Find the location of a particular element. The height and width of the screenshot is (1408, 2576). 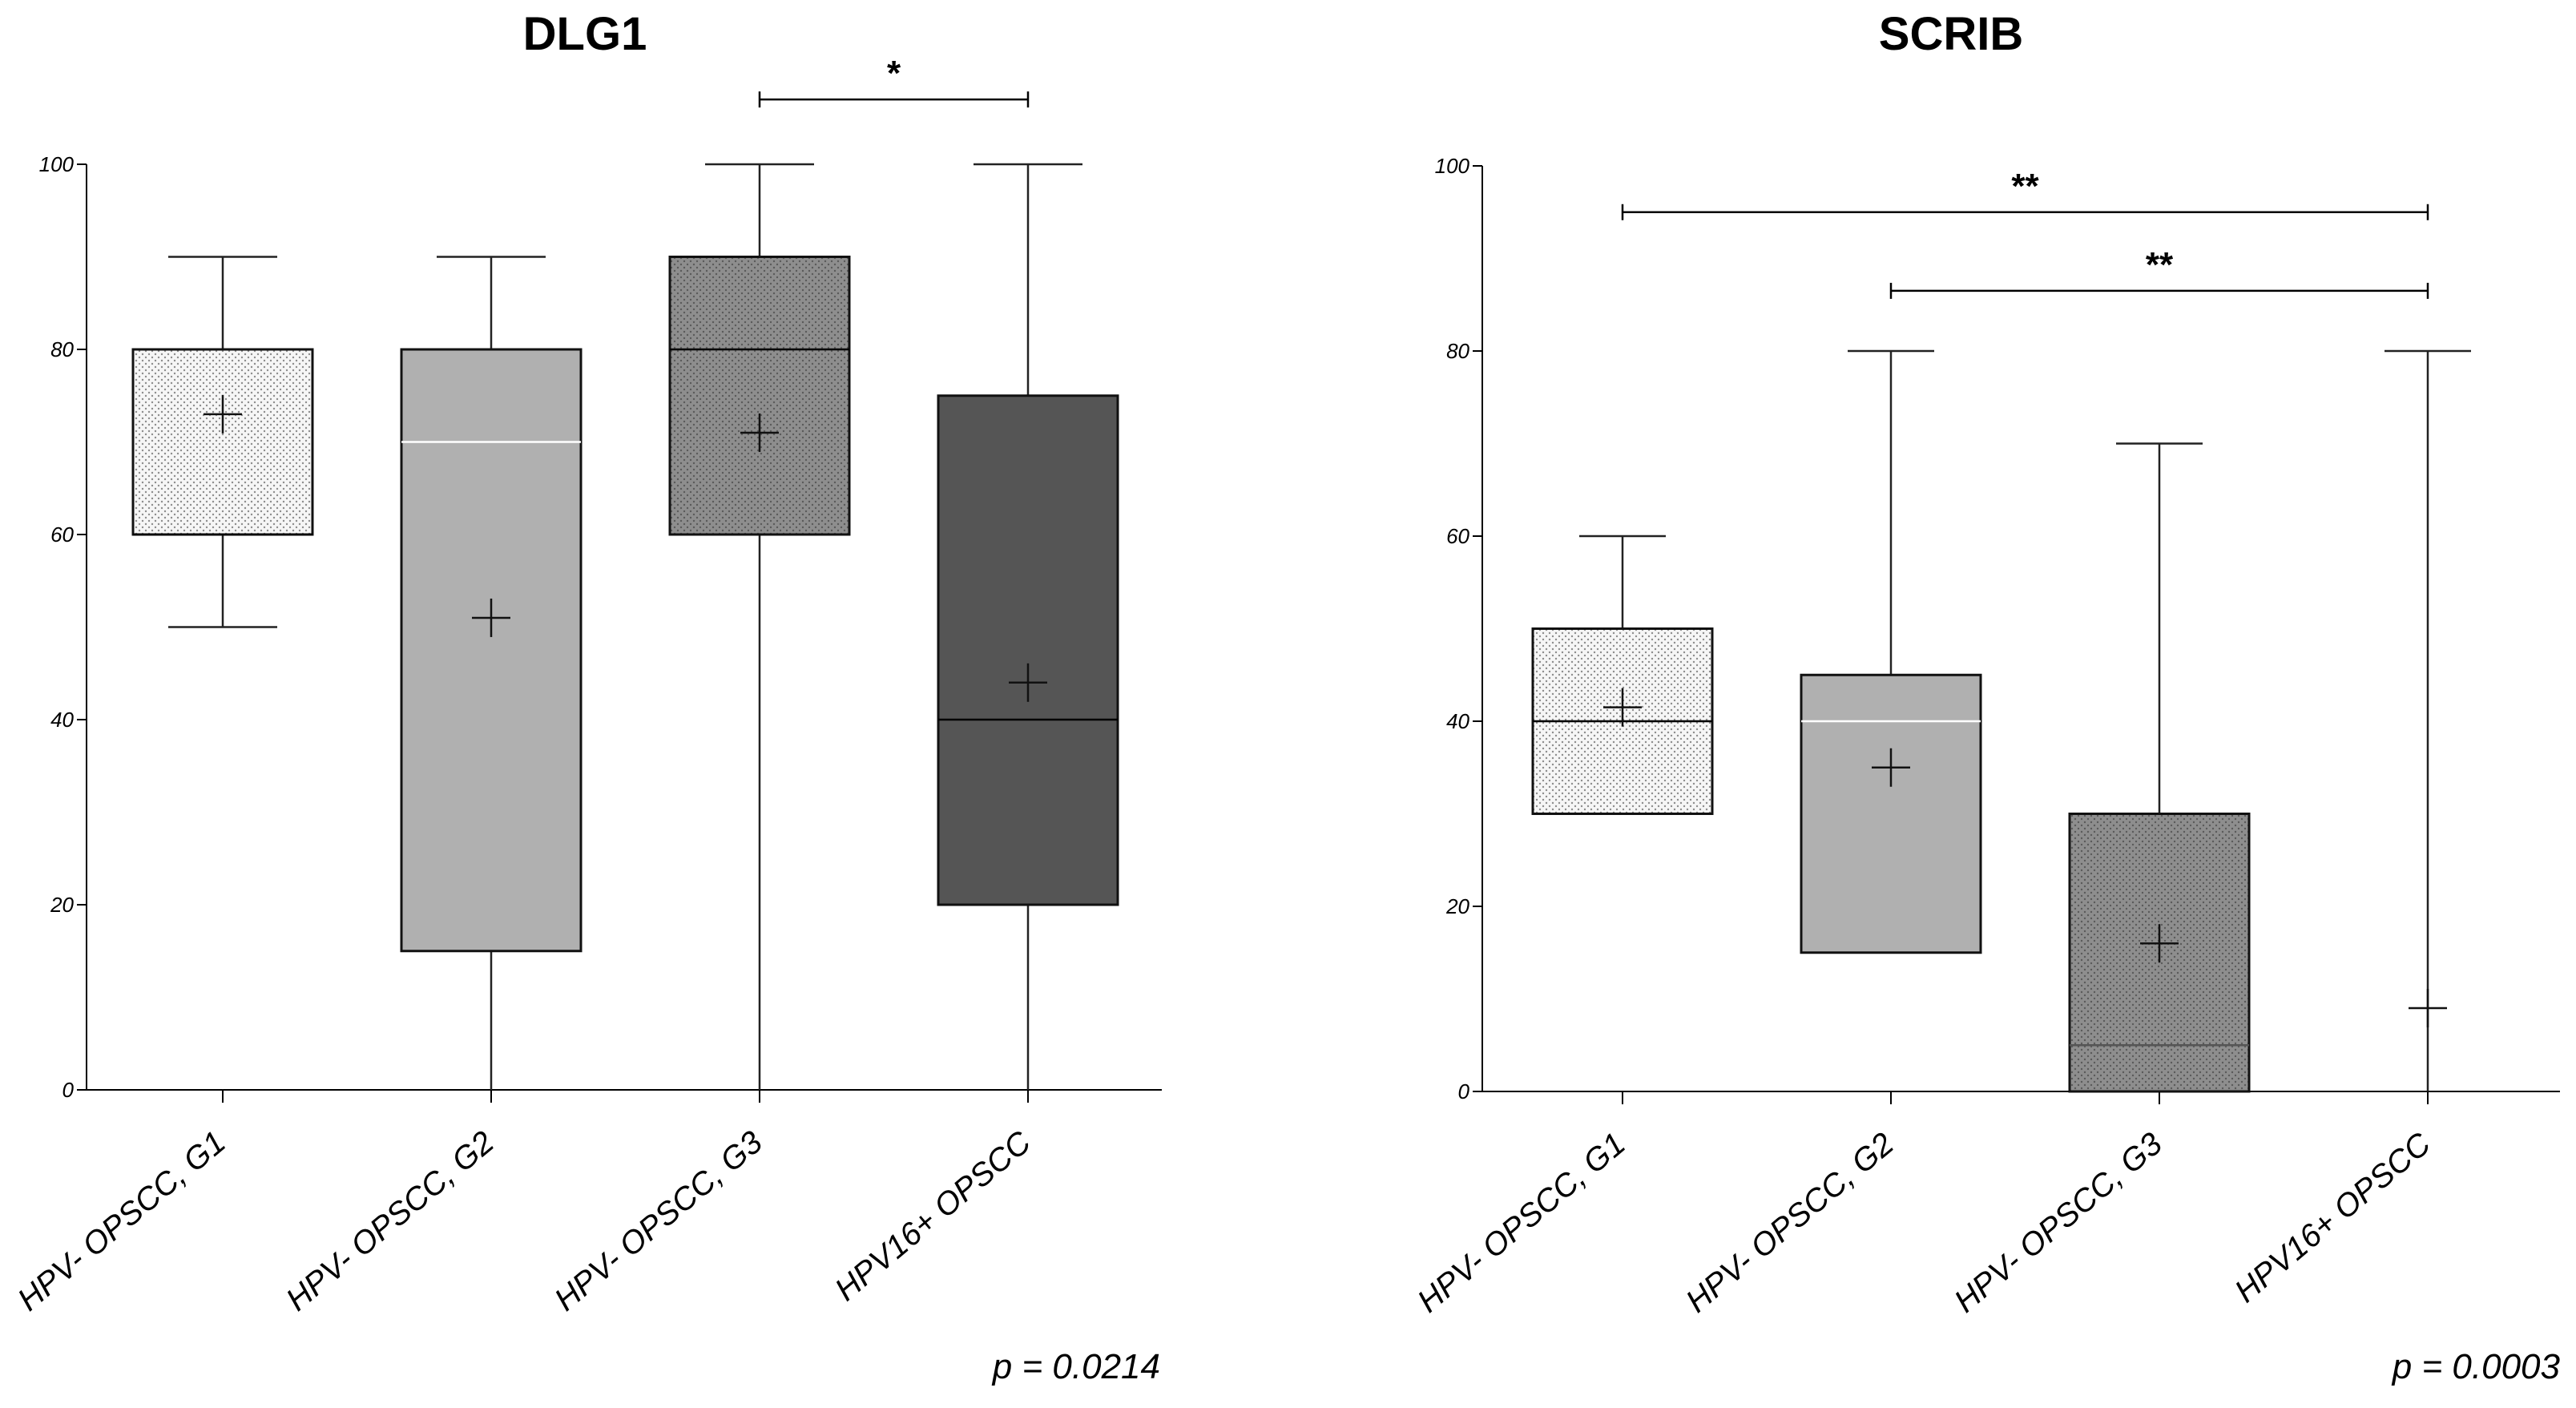

chart-title: DLG1 is located at coordinates (585, 34).